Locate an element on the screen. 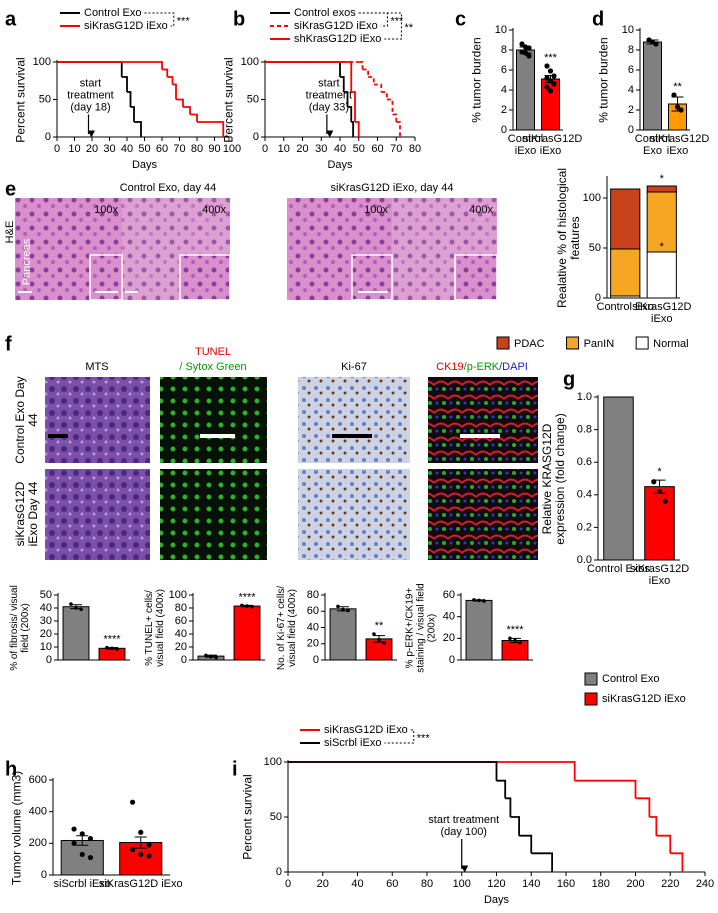  y-tick-label: 8 is located at coordinates (631, 50).